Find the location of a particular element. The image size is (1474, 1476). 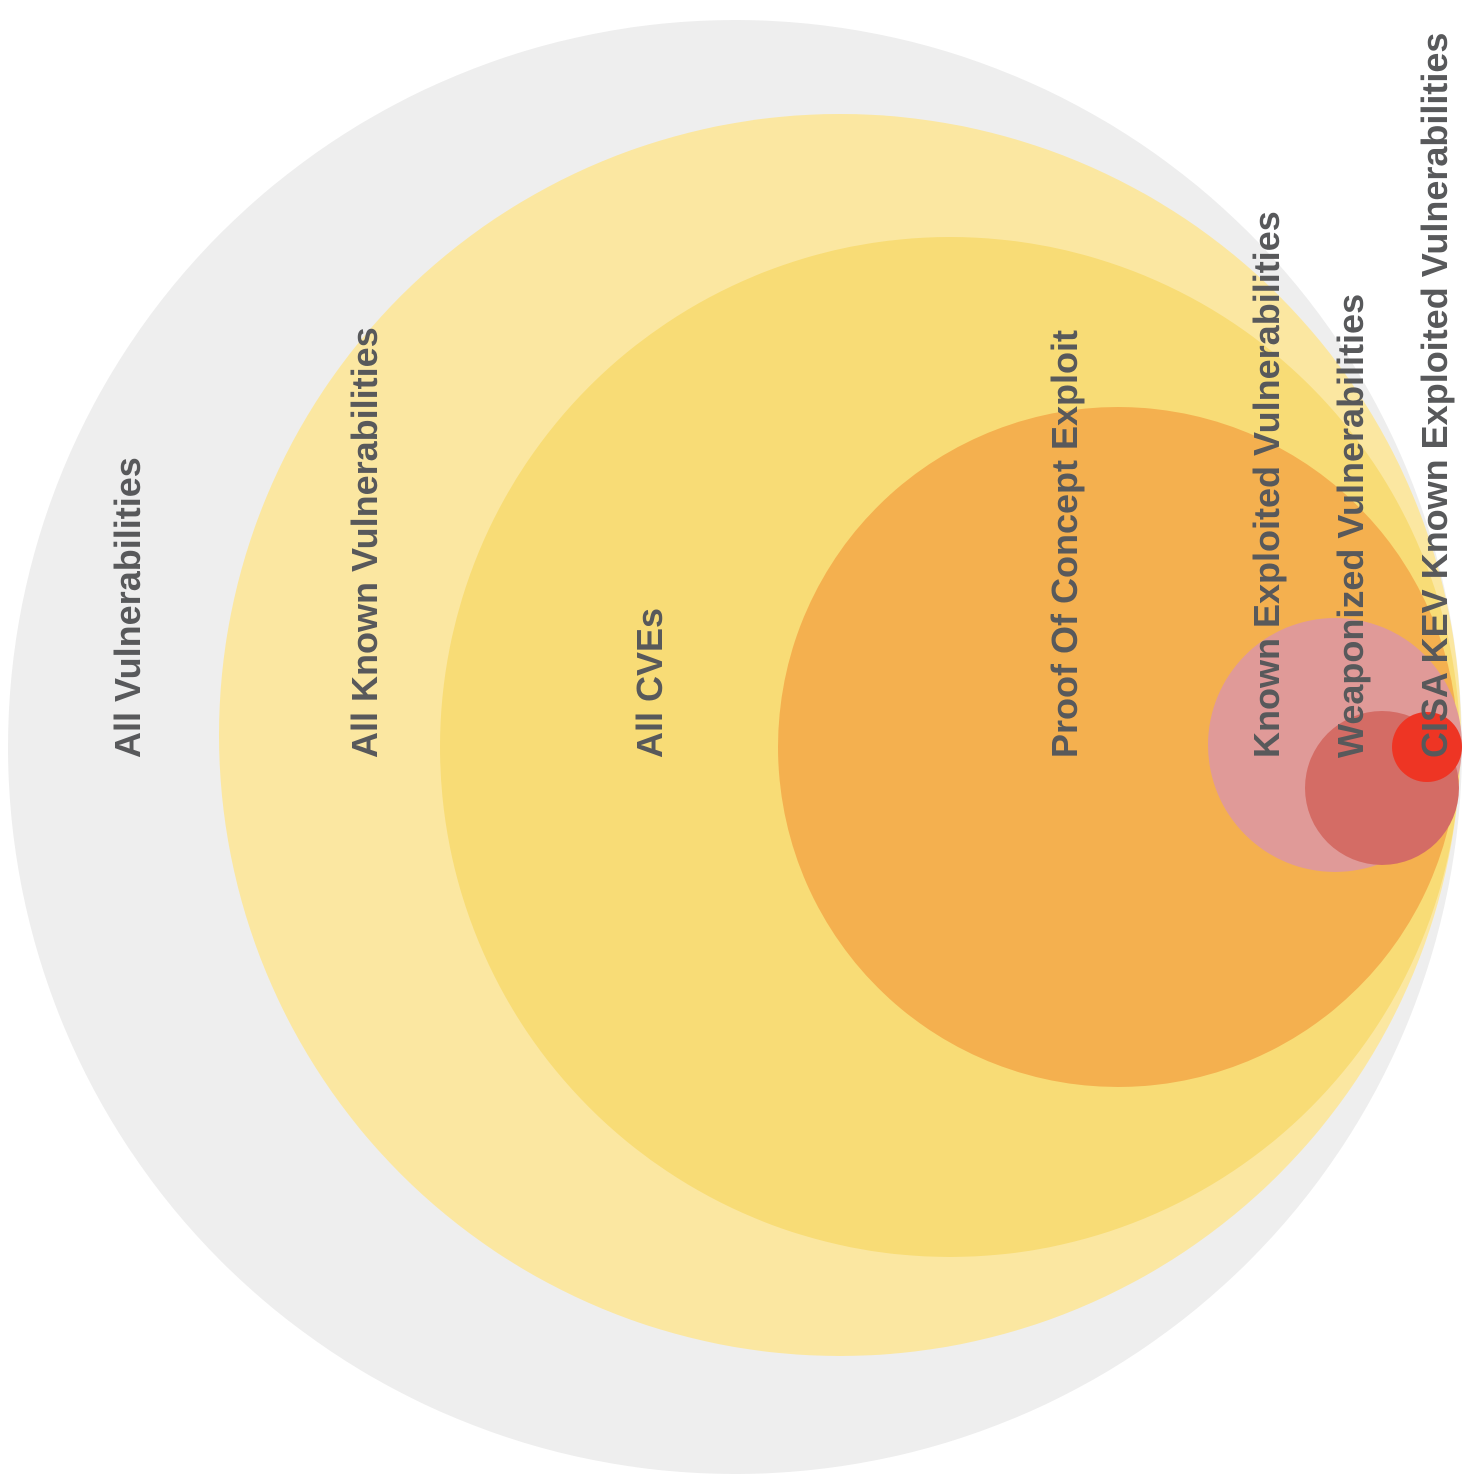

label-all-cves: All CVEs is located at coordinates (649, 683).